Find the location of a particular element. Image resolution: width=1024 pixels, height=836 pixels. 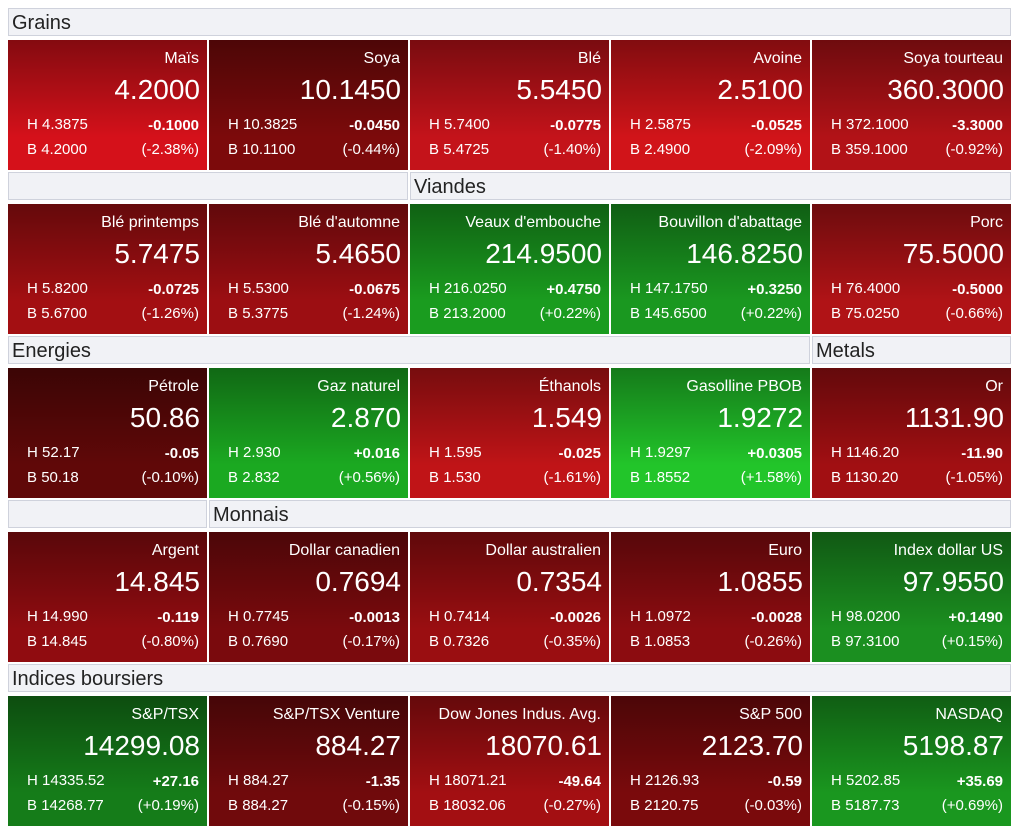

last-price: 5198.87 is located at coordinates (953, 745).